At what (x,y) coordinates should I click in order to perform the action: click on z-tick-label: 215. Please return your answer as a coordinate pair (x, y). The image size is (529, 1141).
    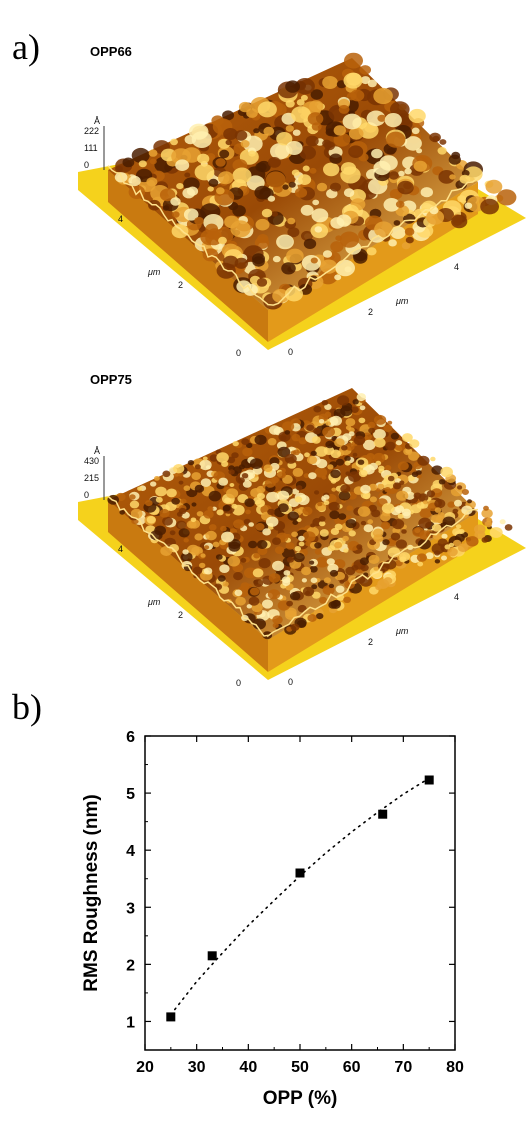
    Looking at the image, I should click on (91, 478).